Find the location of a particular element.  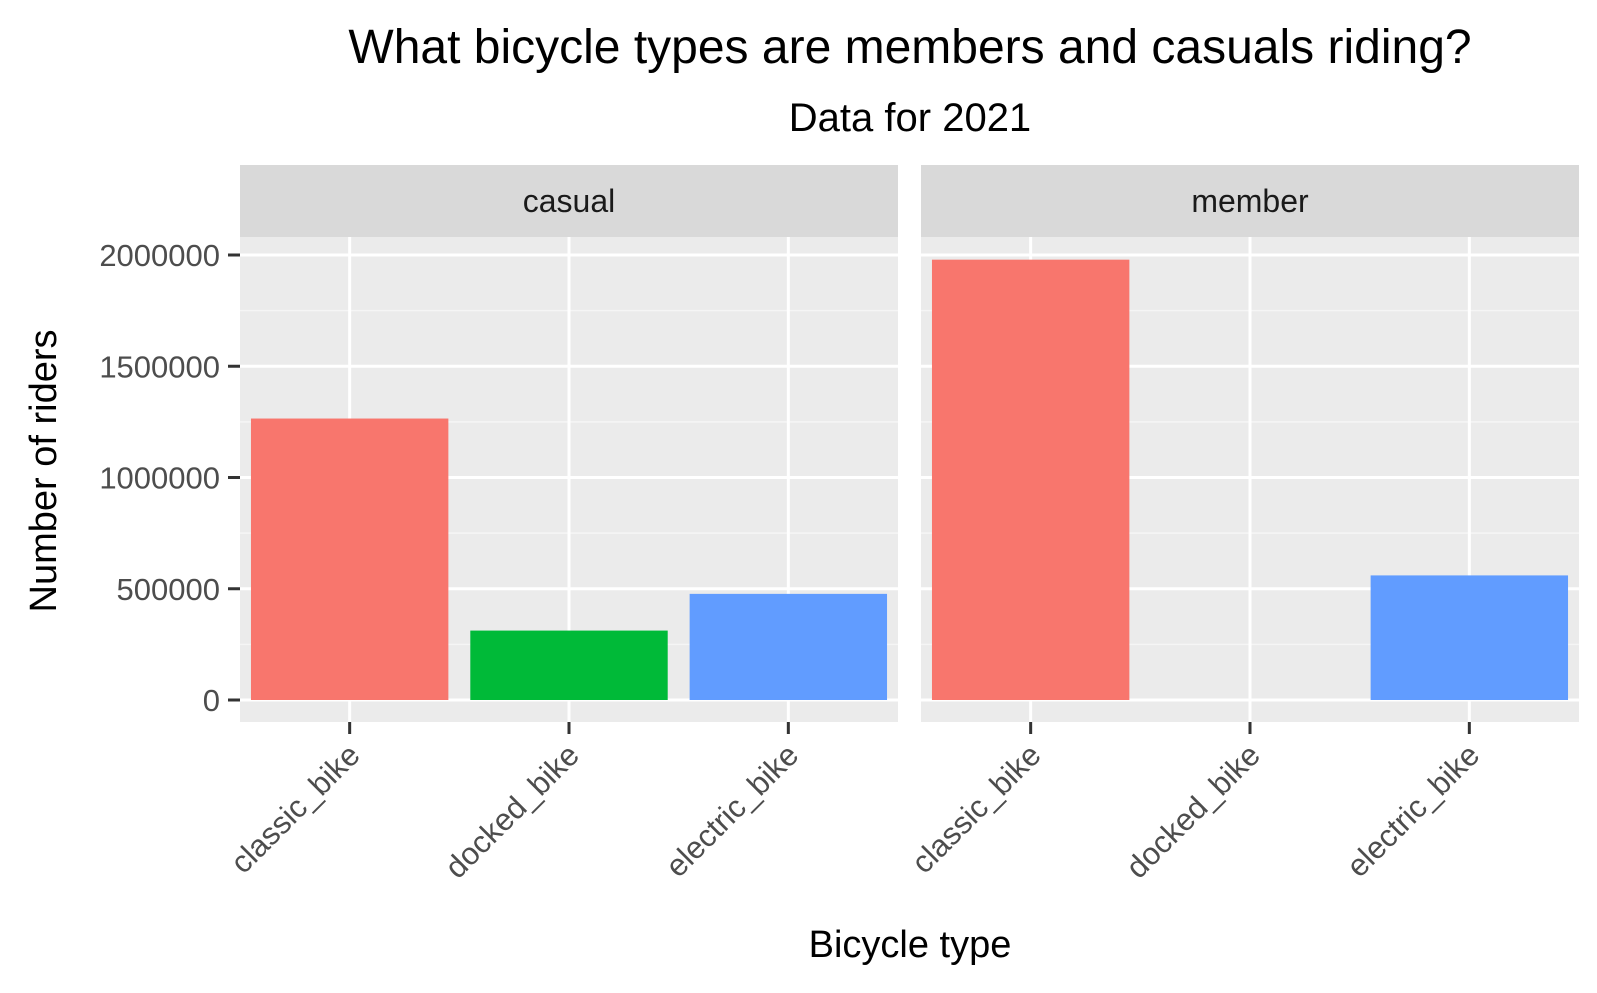

y-axis-label: Number of riders is located at coordinates (44, 471).